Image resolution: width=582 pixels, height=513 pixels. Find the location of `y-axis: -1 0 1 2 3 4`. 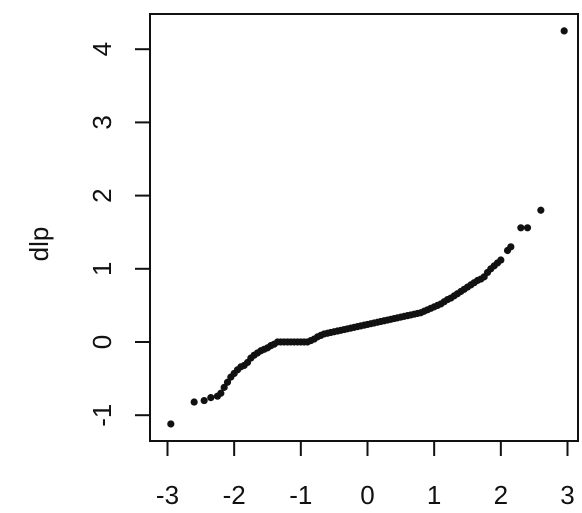

y-axis: -1 0 1 2 3 4 is located at coordinates (118, 234).